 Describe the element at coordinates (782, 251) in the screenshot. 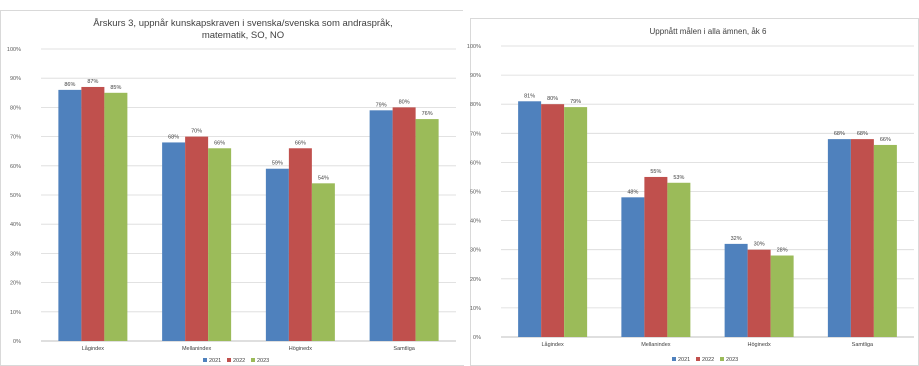

I see `data-label: 28%` at that location.